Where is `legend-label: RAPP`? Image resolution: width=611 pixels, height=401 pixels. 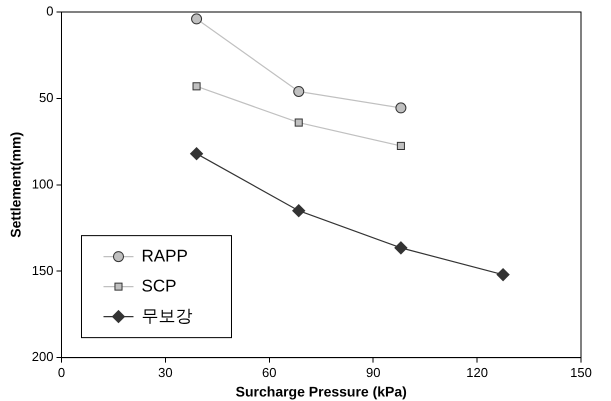 legend-label: RAPP is located at coordinates (164, 256).